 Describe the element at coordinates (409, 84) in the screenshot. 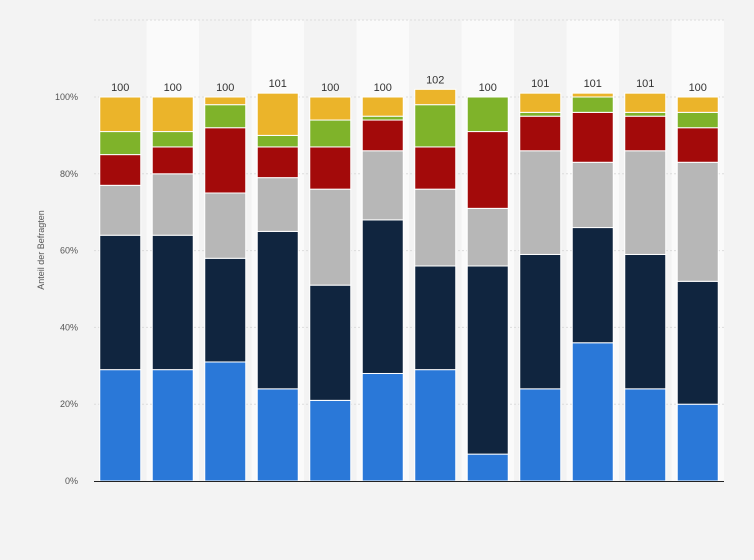

I see `total-labels: 100 100 100 101 100 100 102 100 101 101 101 100` at that location.